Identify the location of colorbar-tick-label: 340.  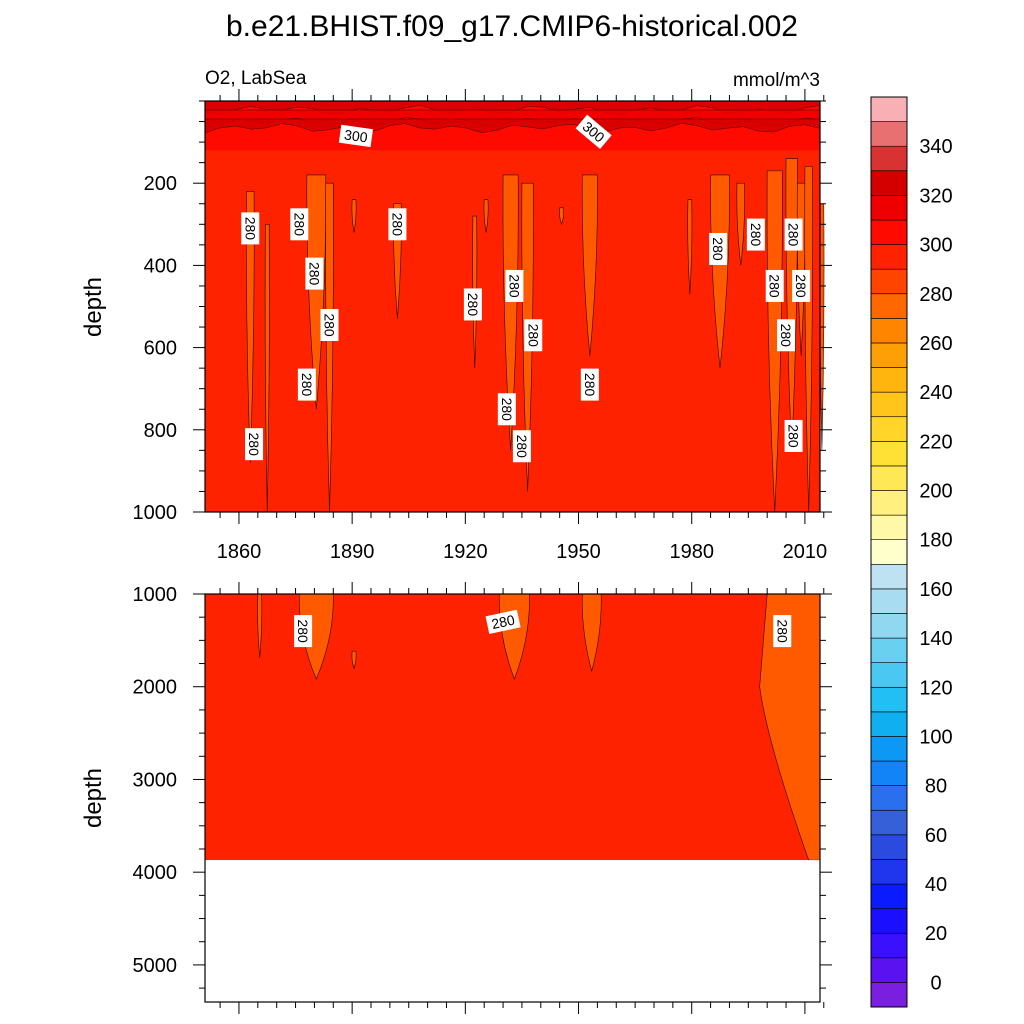
(935, 147).